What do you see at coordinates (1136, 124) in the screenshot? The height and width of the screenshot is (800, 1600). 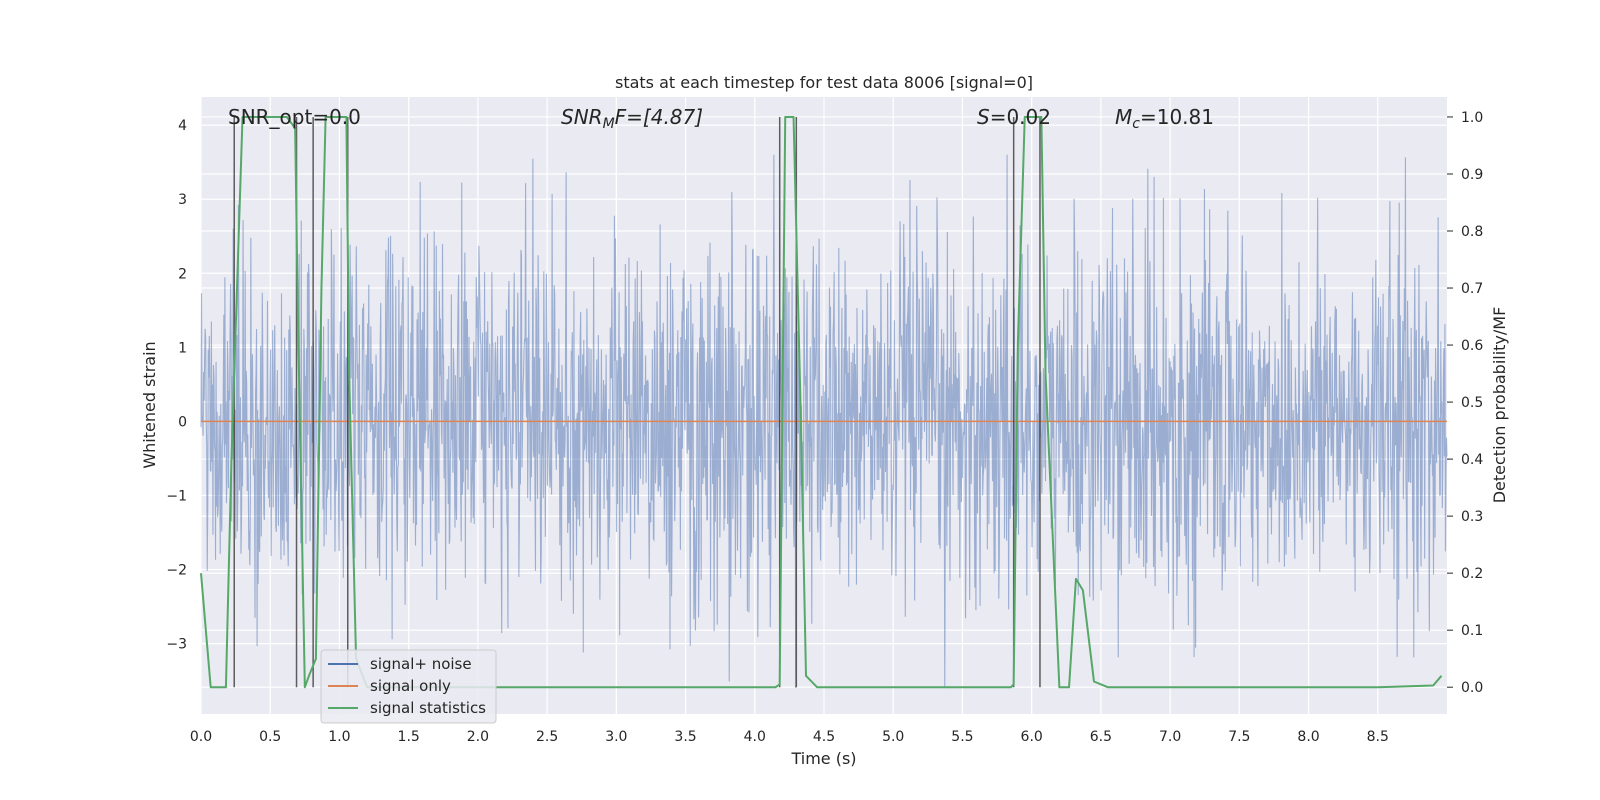 I see `annotation-mc-sub: c` at bounding box center [1136, 124].